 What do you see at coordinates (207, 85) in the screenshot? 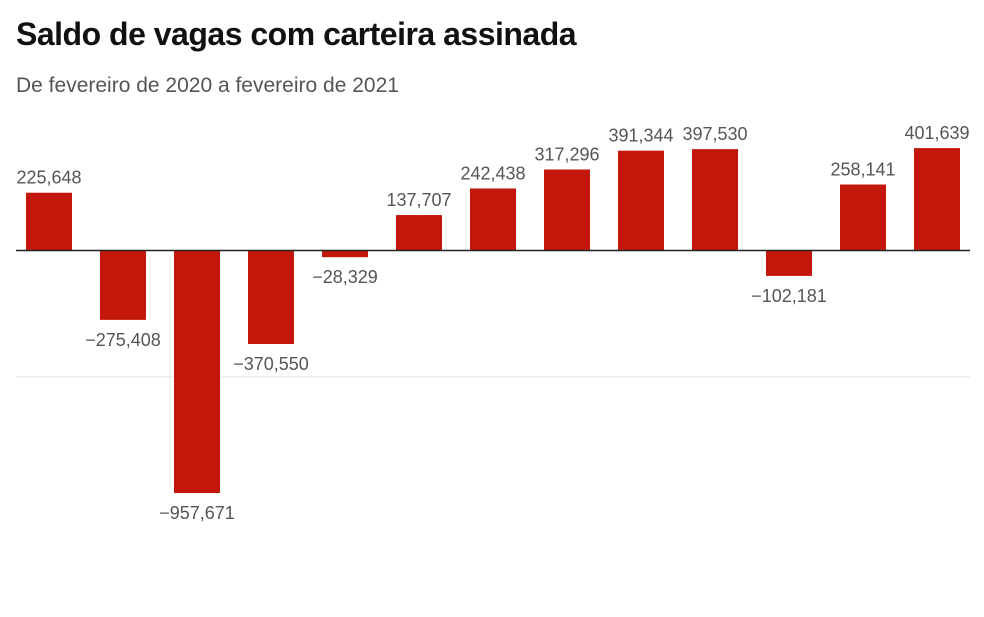
I see `chart-subtitle: De fevereiro de 2020 a fevereiro de 2021` at bounding box center [207, 85].